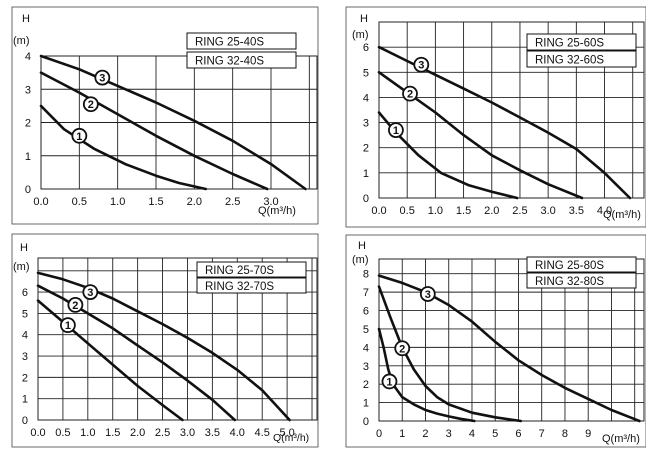 Image resolution: width=646 pixels, height=449 pixels. What do you see at coordinates (449, 434) in the screenshot?
I see `x-tick-label: 3` at bounding box center [449, 434].